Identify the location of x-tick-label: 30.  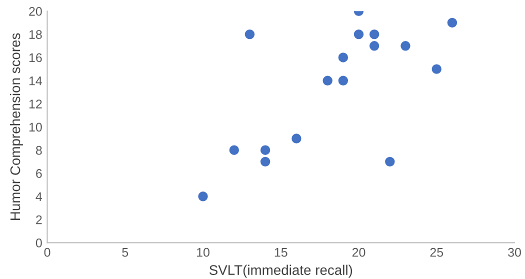
(514, 252).